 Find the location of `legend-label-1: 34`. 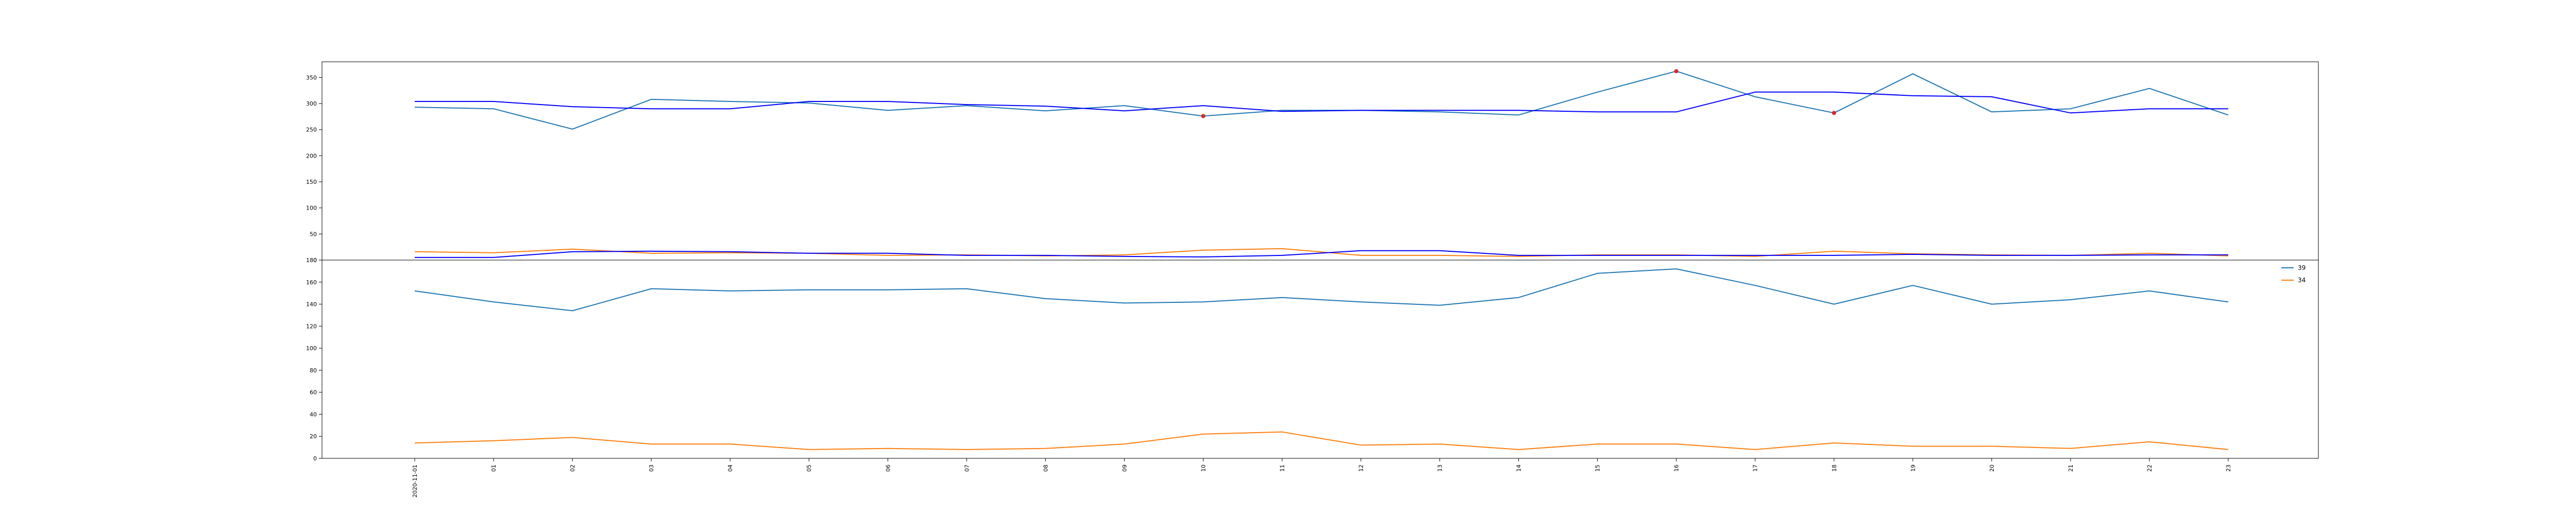

legend-label-1: 34 is located at coordinates (2302, 280).